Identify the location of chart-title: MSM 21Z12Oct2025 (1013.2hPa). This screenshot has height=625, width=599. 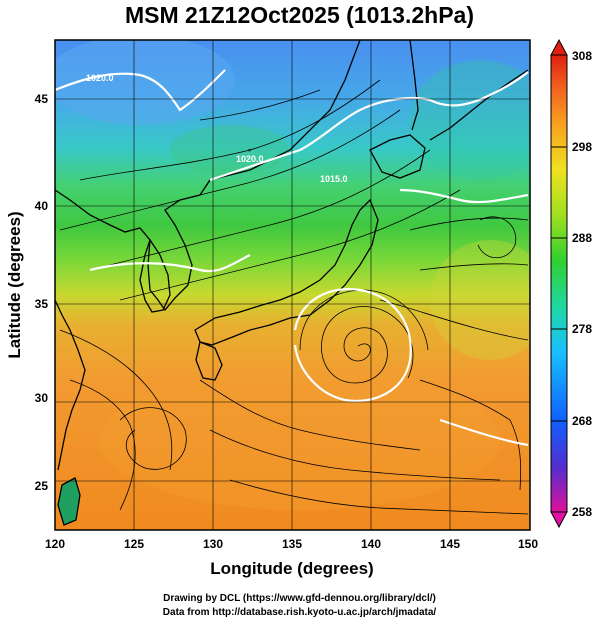
(299, 15).